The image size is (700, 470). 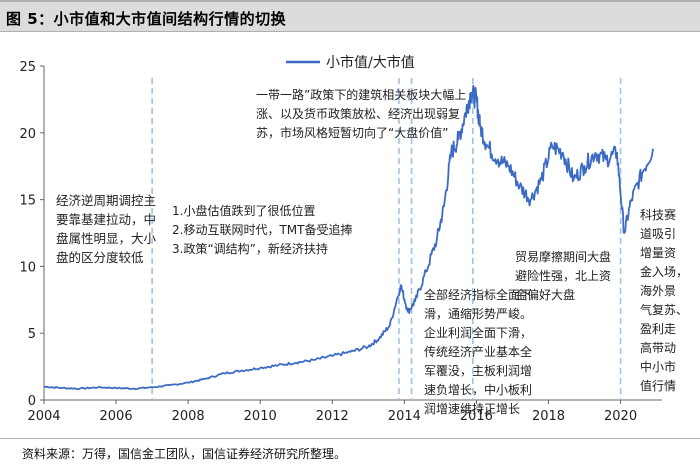 I want to click on x-tick-label: 2004, so click(x=43, y=416).